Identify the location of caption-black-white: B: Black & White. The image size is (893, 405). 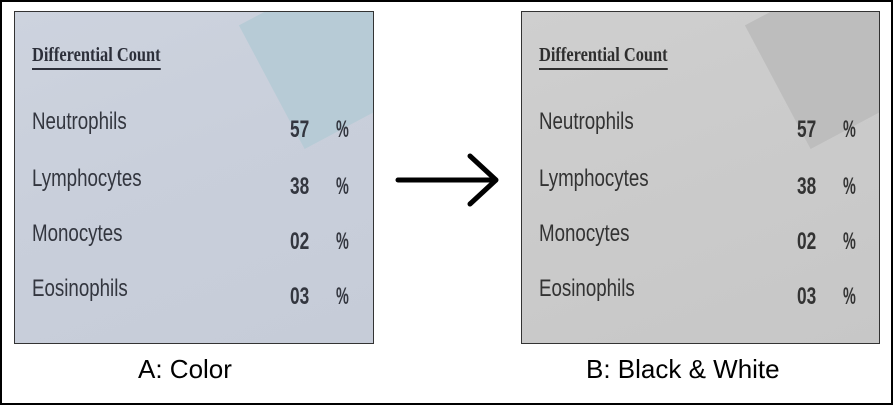
(683, 369).